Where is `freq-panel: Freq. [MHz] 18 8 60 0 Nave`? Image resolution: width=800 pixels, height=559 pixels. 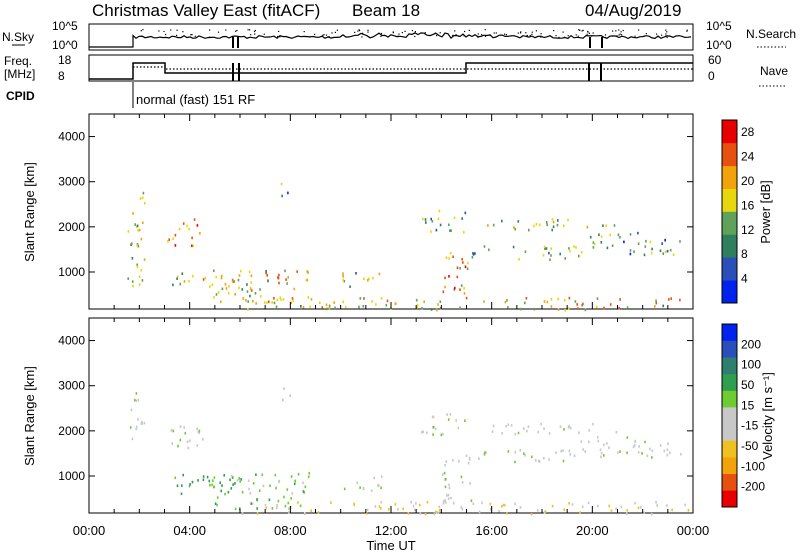
freq-panel: Freq. [MHz] 18 8 60 0 Nave is located at coordinates (396, 70).